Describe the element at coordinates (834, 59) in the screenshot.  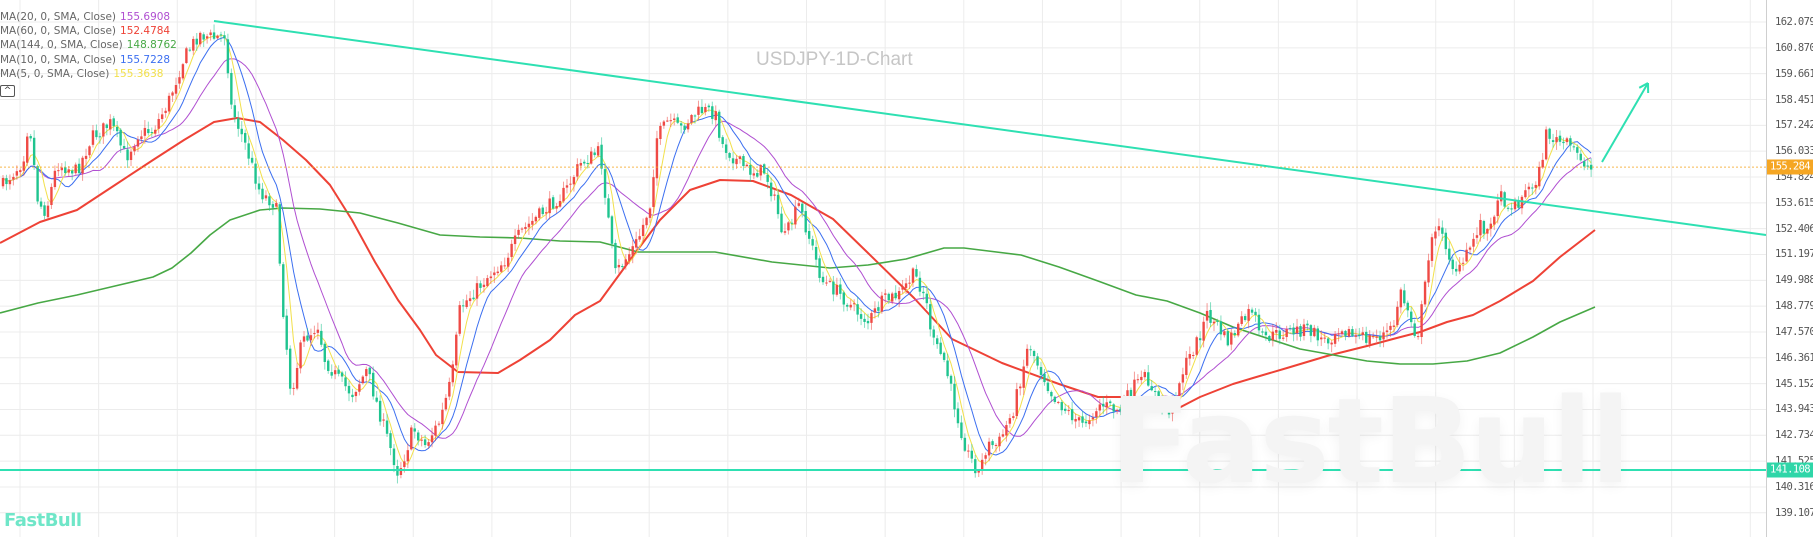
I see `chart-title: USDJPY-1D-Chart` at that location.